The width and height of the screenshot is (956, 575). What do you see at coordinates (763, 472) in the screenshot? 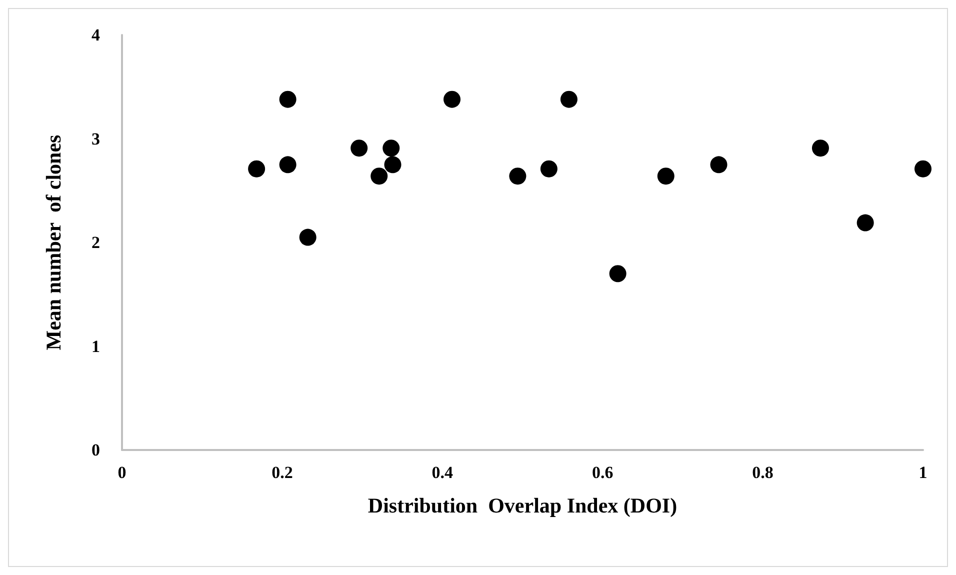
I see `x-tick-label: 0.8` at bounding box center [763, 472].